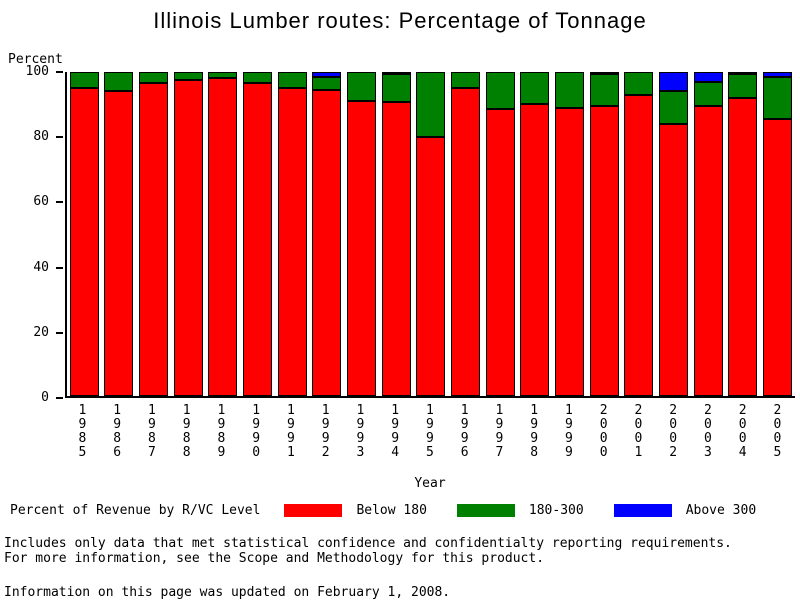 This screenshot has height=600, width=800. I want to click on bar-1985, so click(84, 234).